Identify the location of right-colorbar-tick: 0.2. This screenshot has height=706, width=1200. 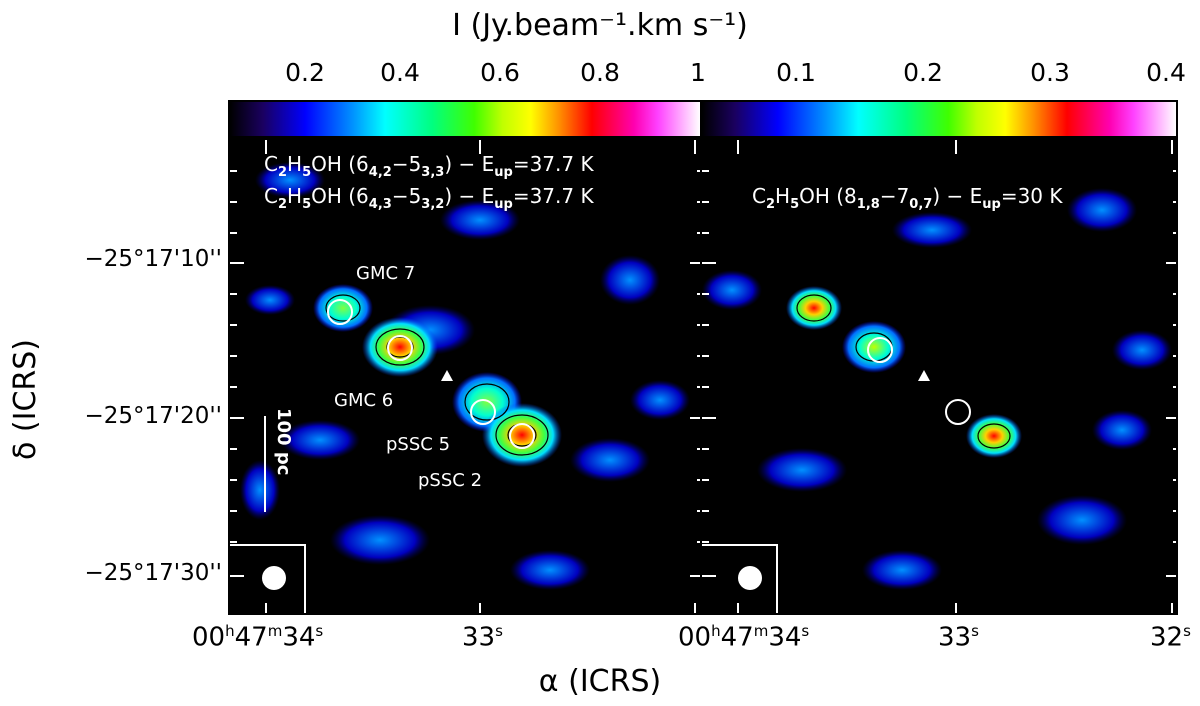
(923, 72).